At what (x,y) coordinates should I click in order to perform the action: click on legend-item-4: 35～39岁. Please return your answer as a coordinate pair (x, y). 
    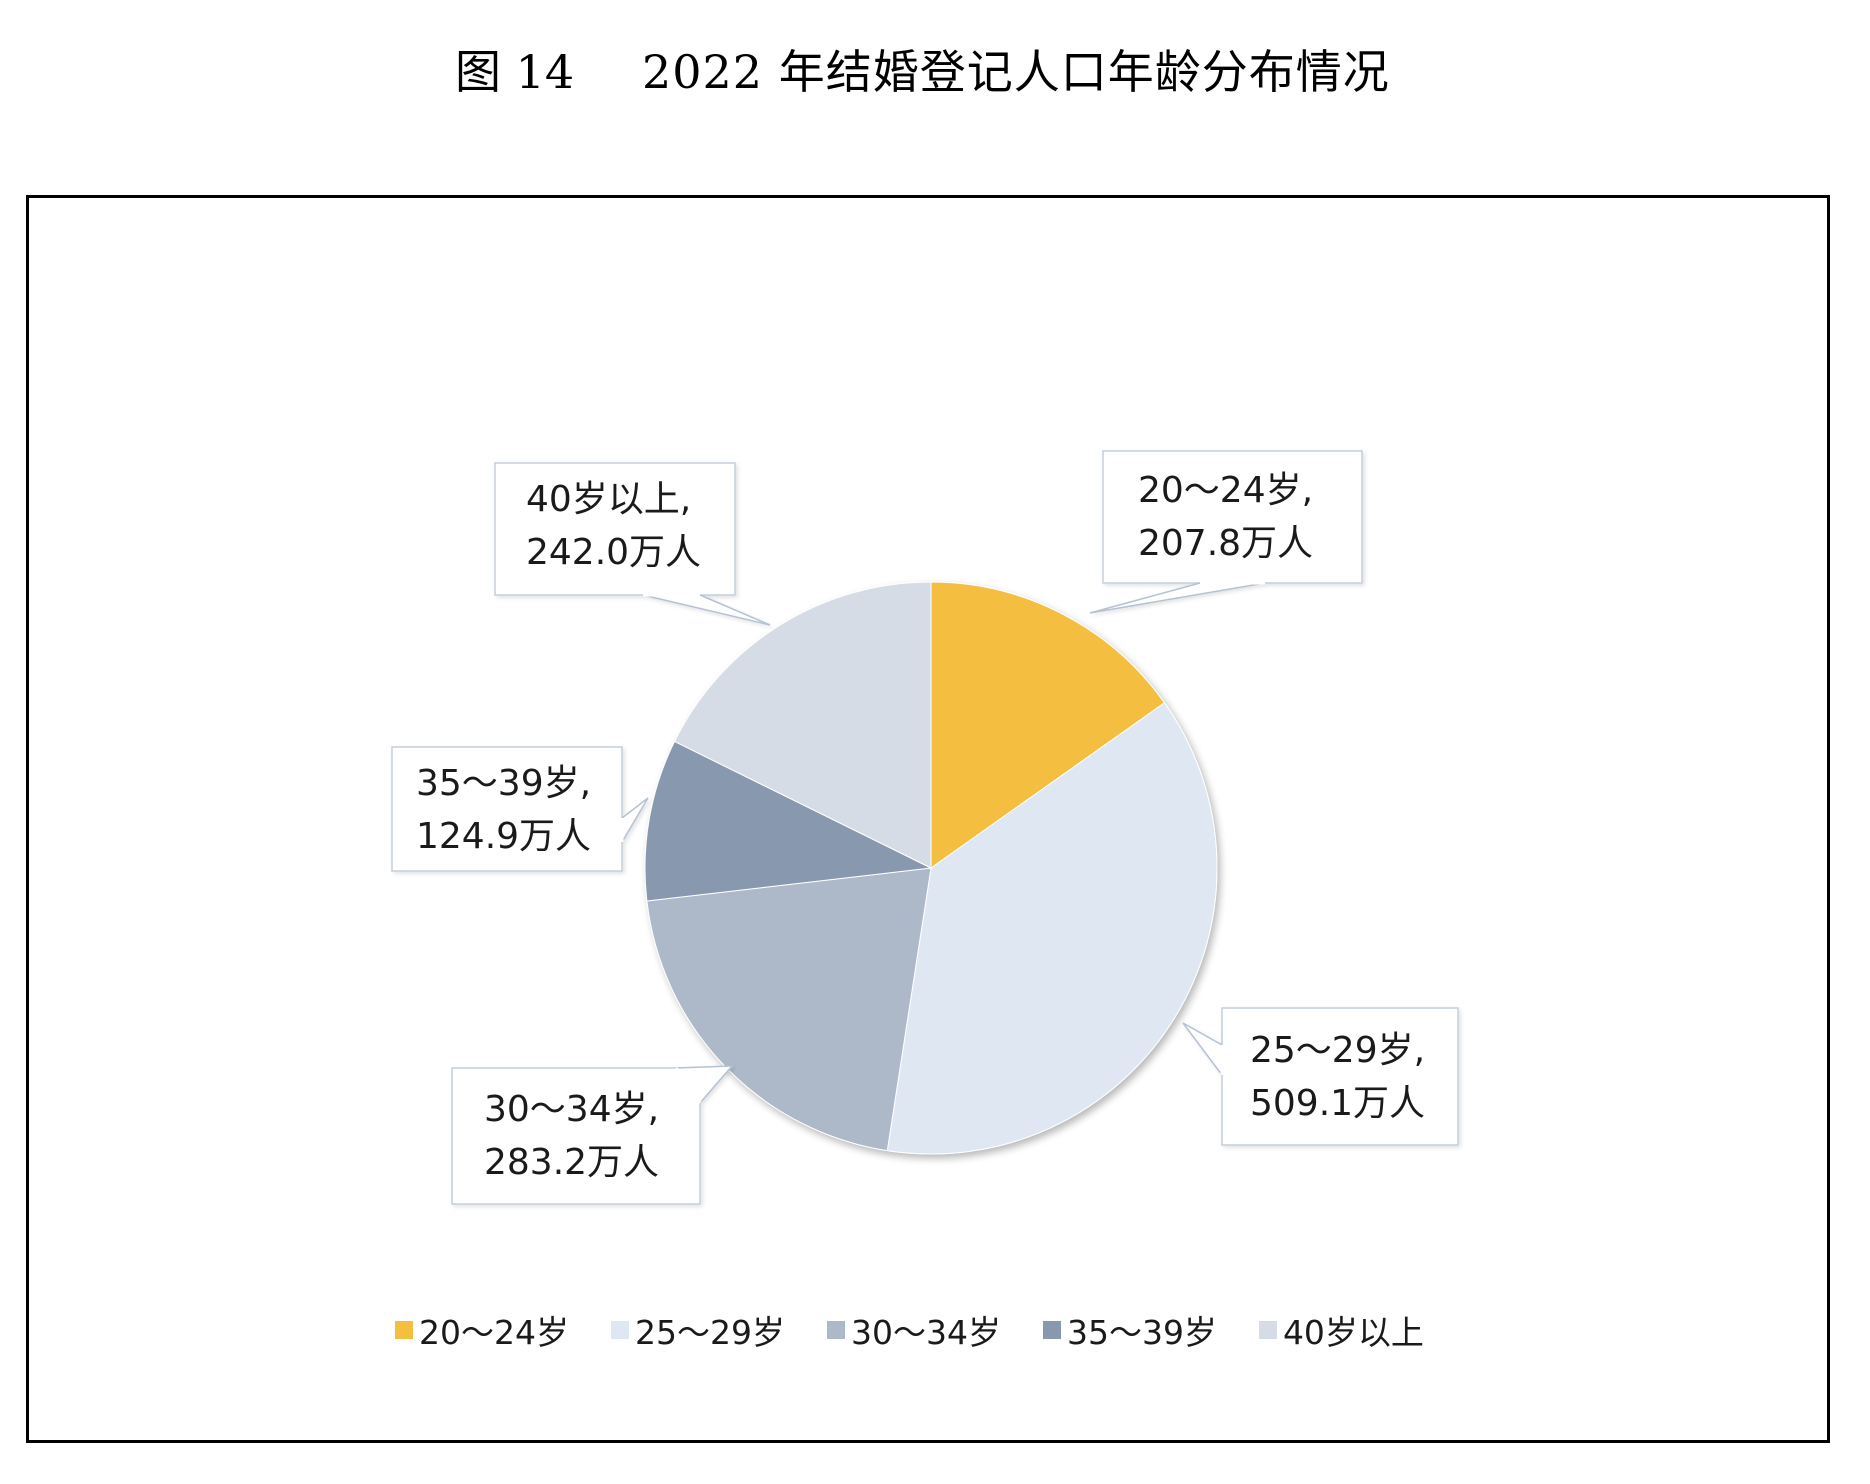
    Looking at the image, I should click on (1129, 1330).